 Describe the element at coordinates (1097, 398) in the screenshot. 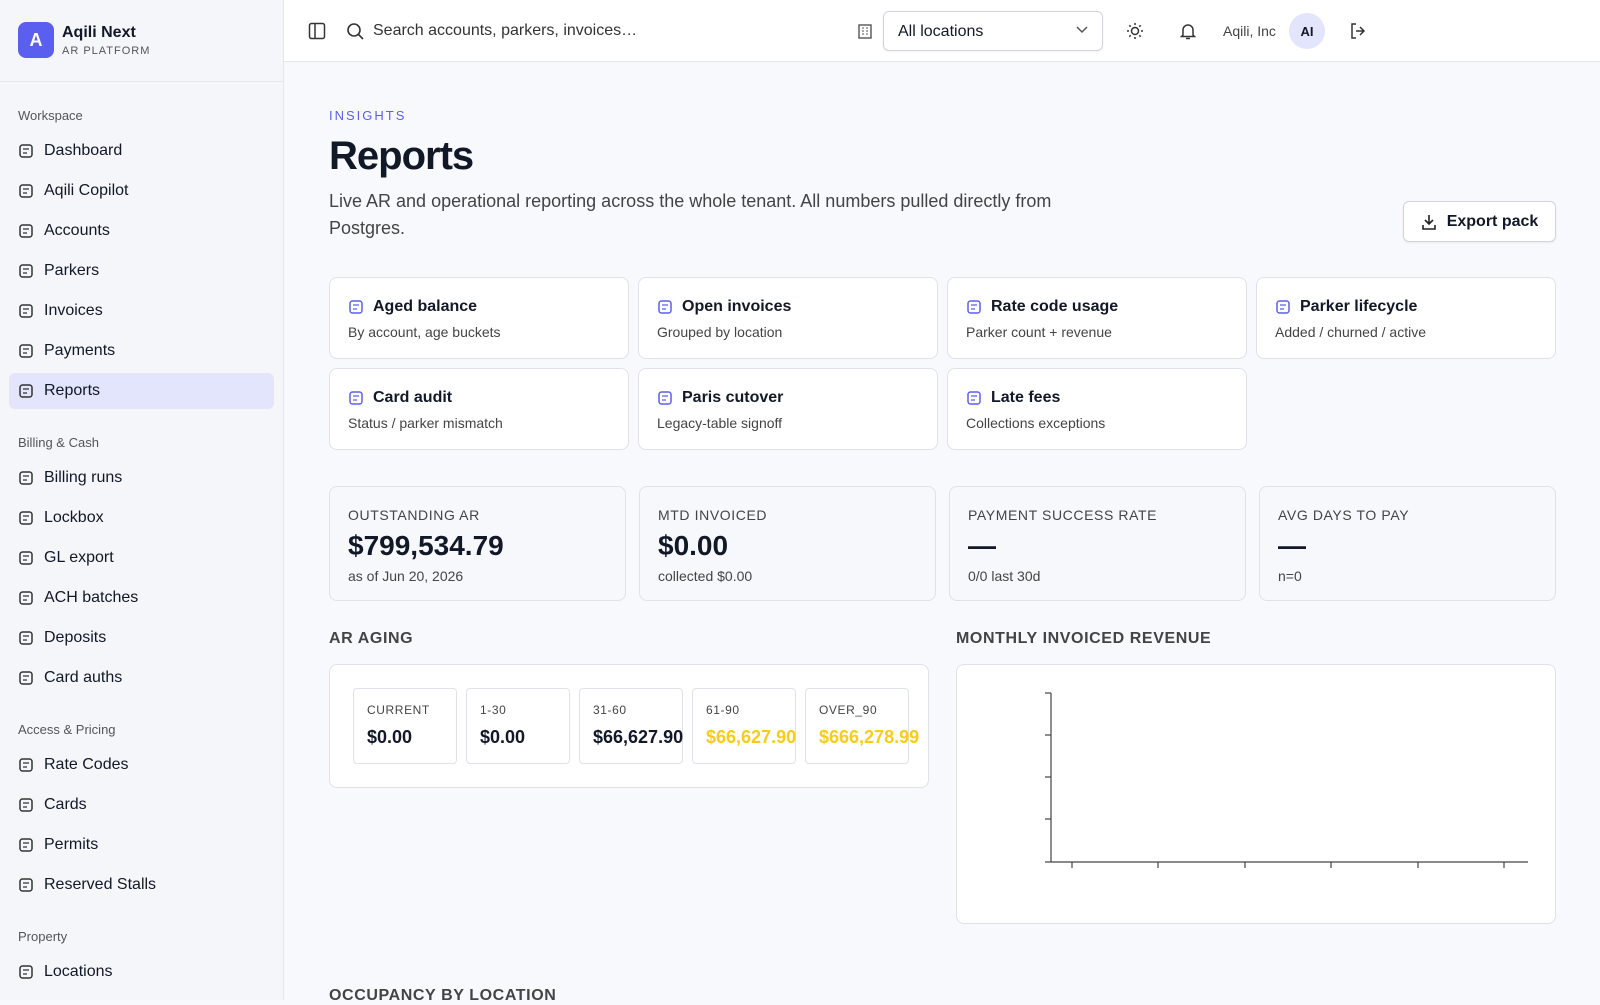

I see `report-title: Late fees` at that location.